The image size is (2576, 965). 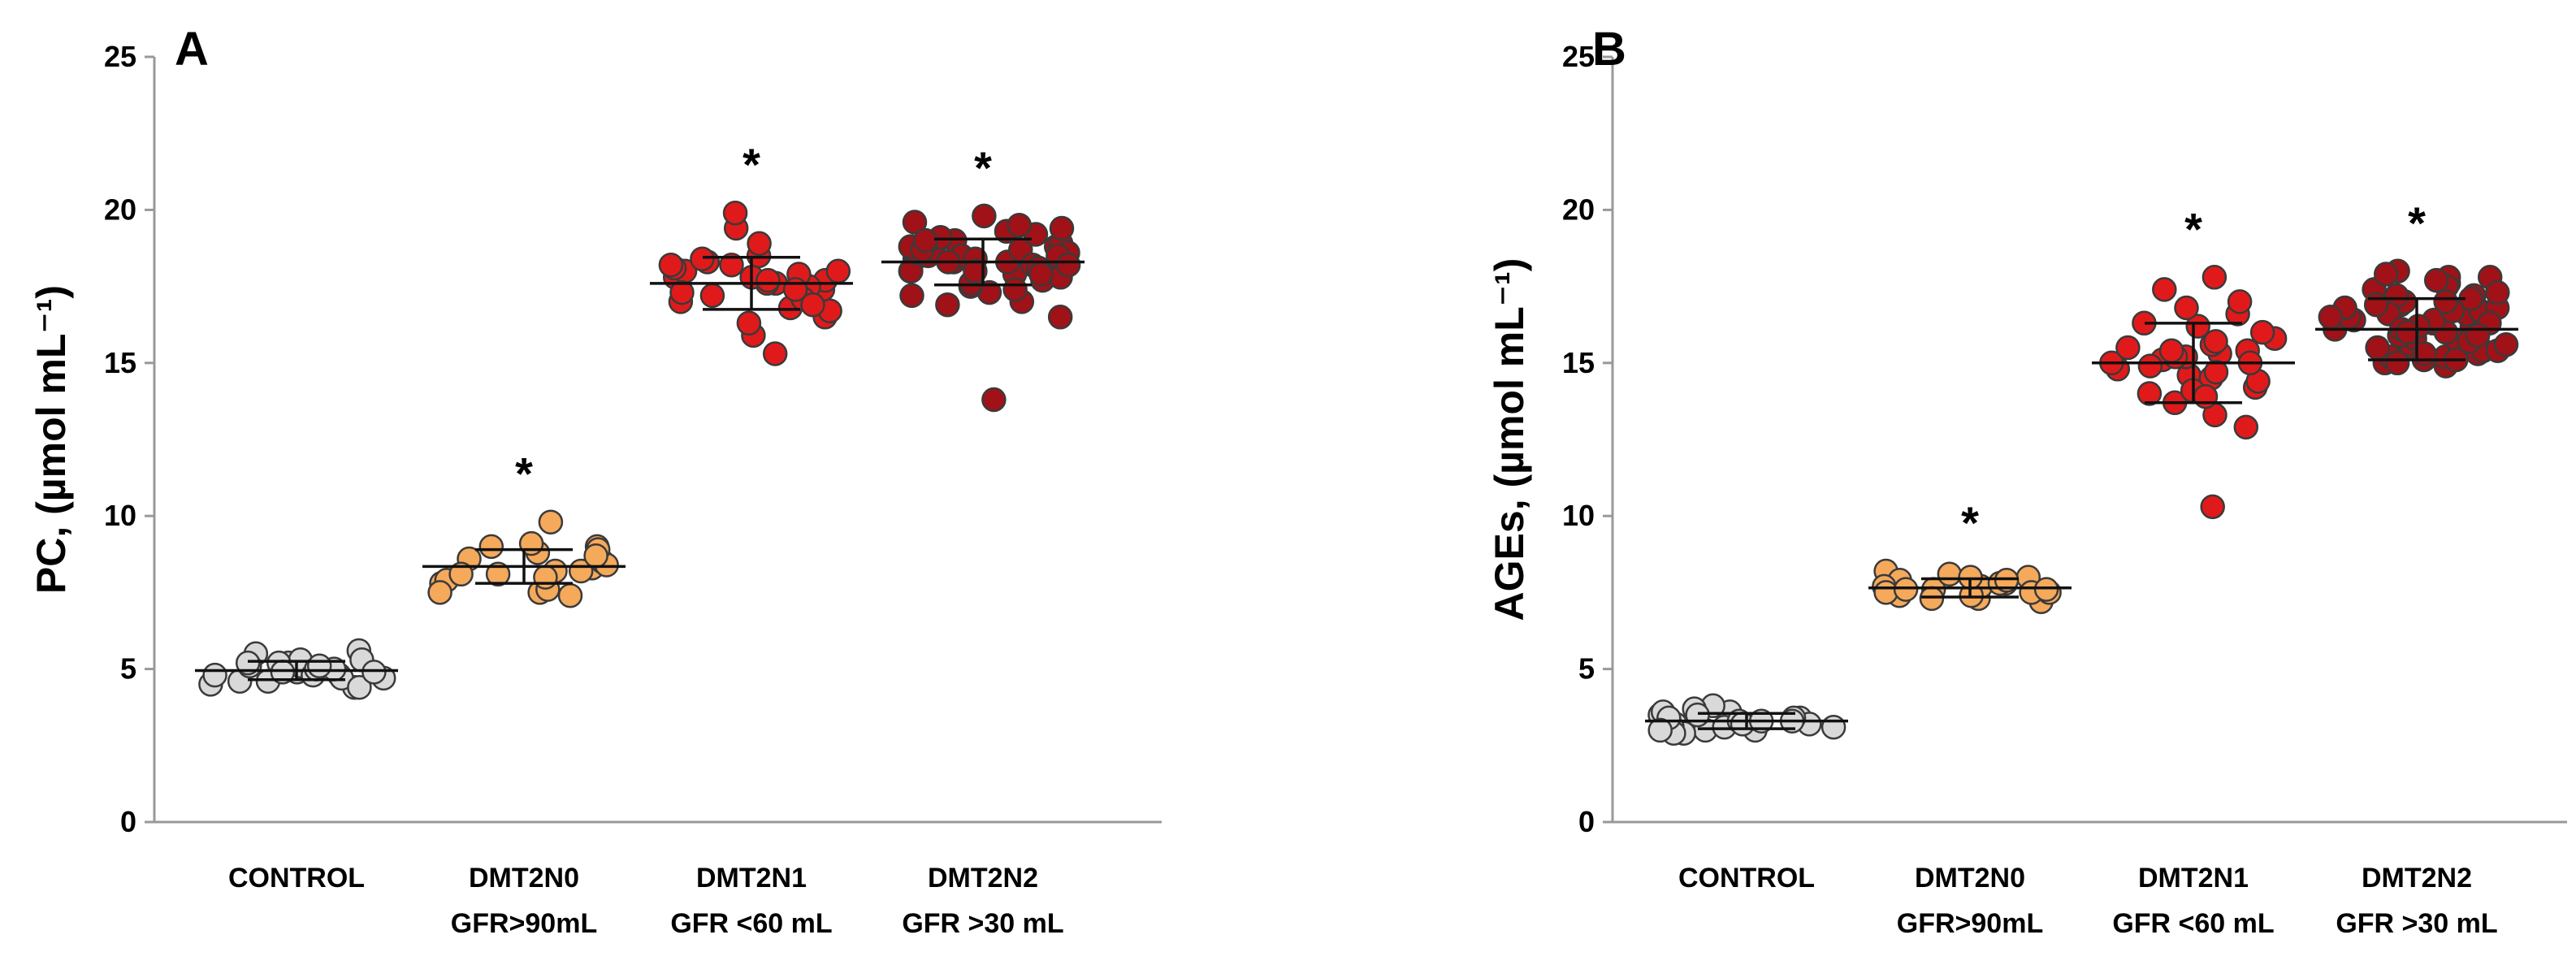 I want to click on panel-label: B, so click(x=1609, y=49).